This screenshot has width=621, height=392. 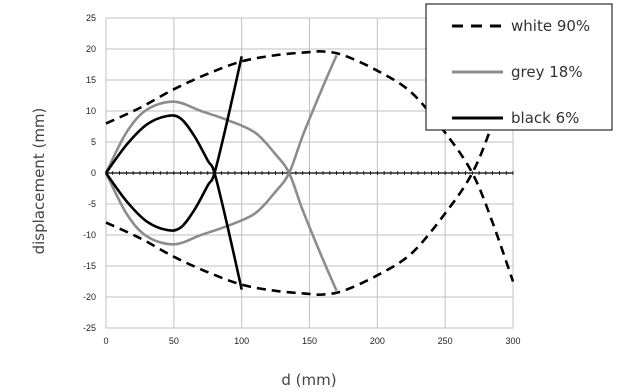 What do you see at coordinates (91, 18) in the screenshot?
I see `y-tick-label: 25` at bounding box center [91, 18].